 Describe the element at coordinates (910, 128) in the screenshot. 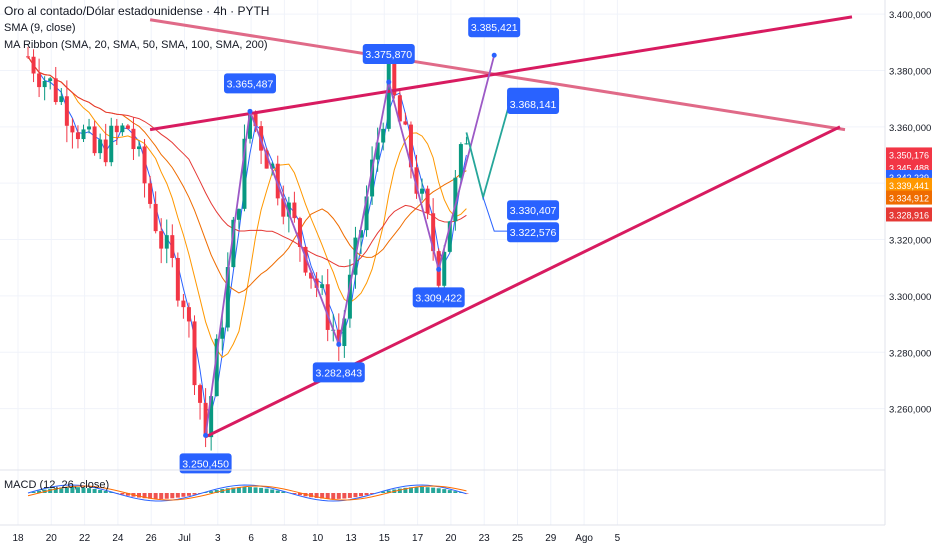

I see `price-tick-label: 3.360,000` at that location.